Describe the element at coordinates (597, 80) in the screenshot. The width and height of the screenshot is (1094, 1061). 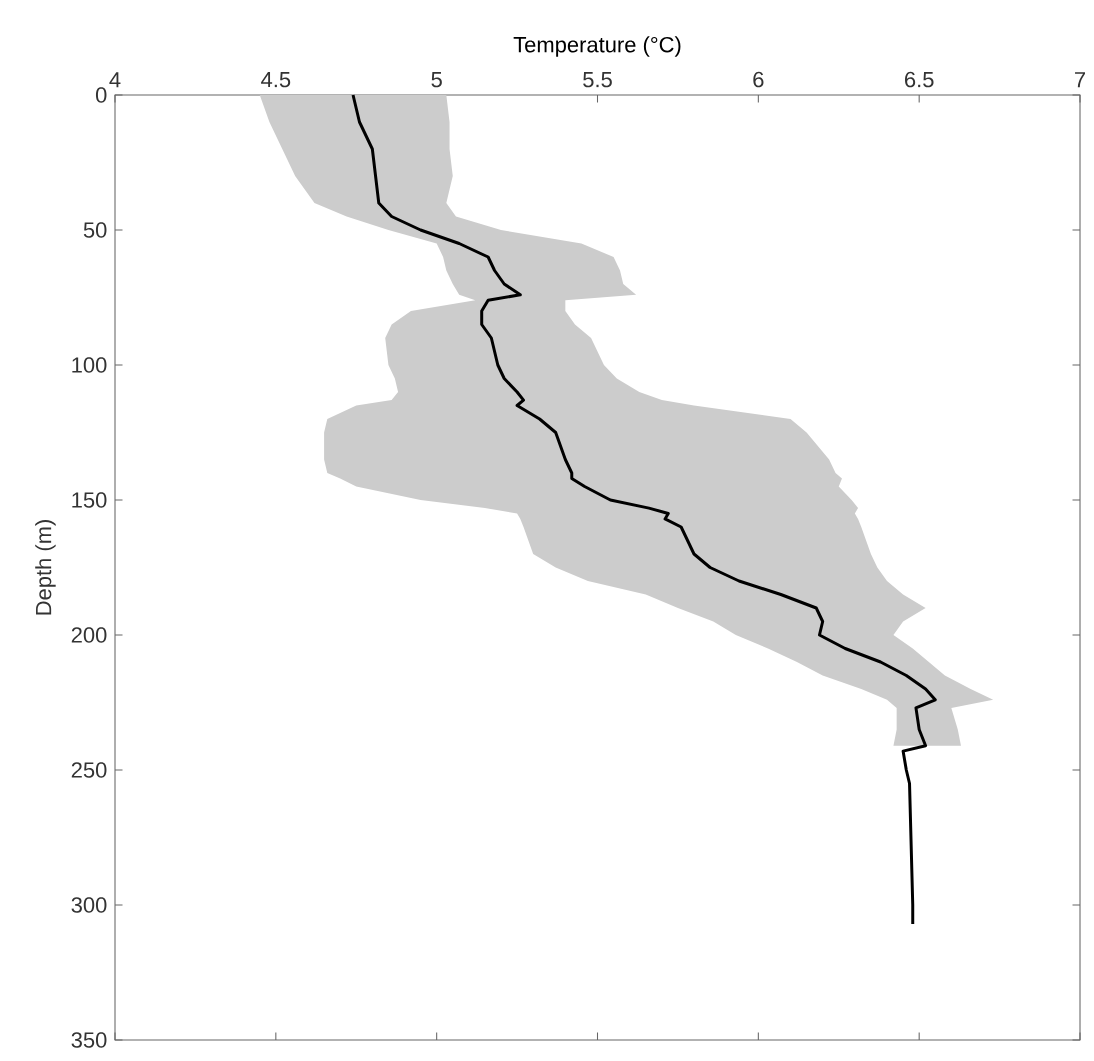
I see `x-tick-label: 5.5` at that location.